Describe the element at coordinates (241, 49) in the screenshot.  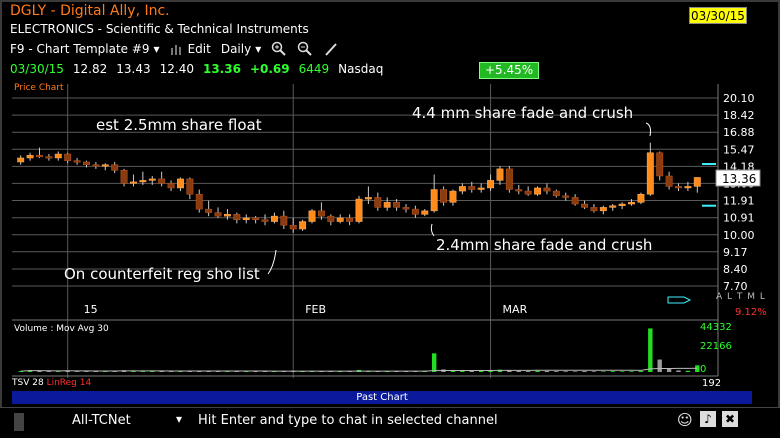
I see `period-dropdown: Daily ▾` at that location.